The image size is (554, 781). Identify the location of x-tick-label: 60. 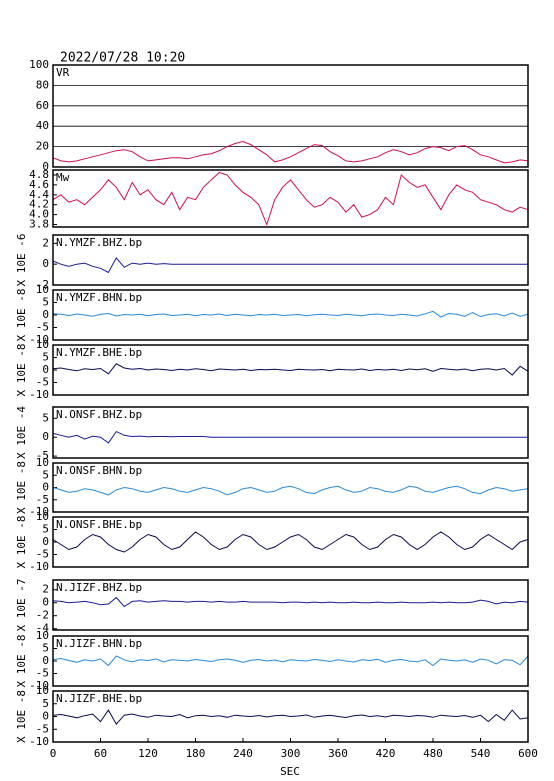
(100, 753).